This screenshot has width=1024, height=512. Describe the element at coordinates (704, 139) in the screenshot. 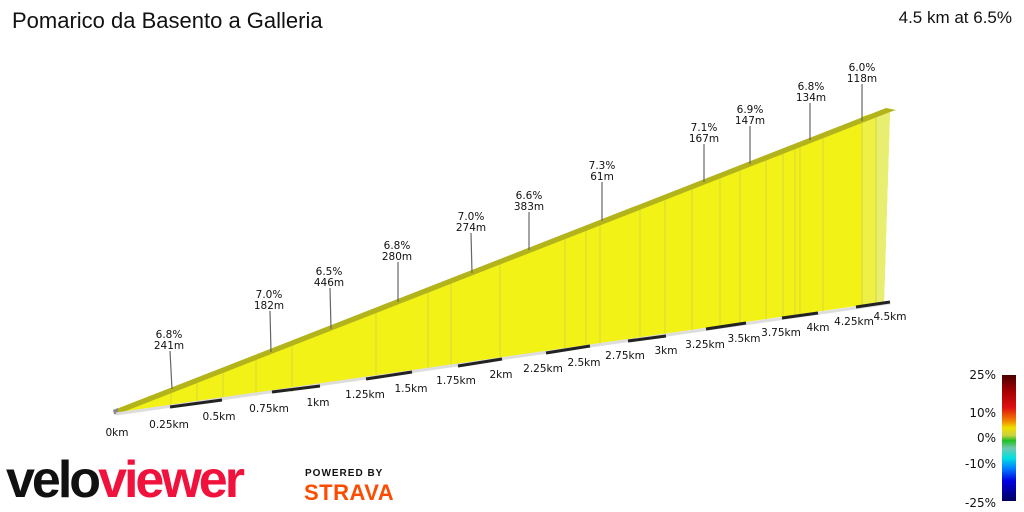

I see `svg-text: 167m` at that location.